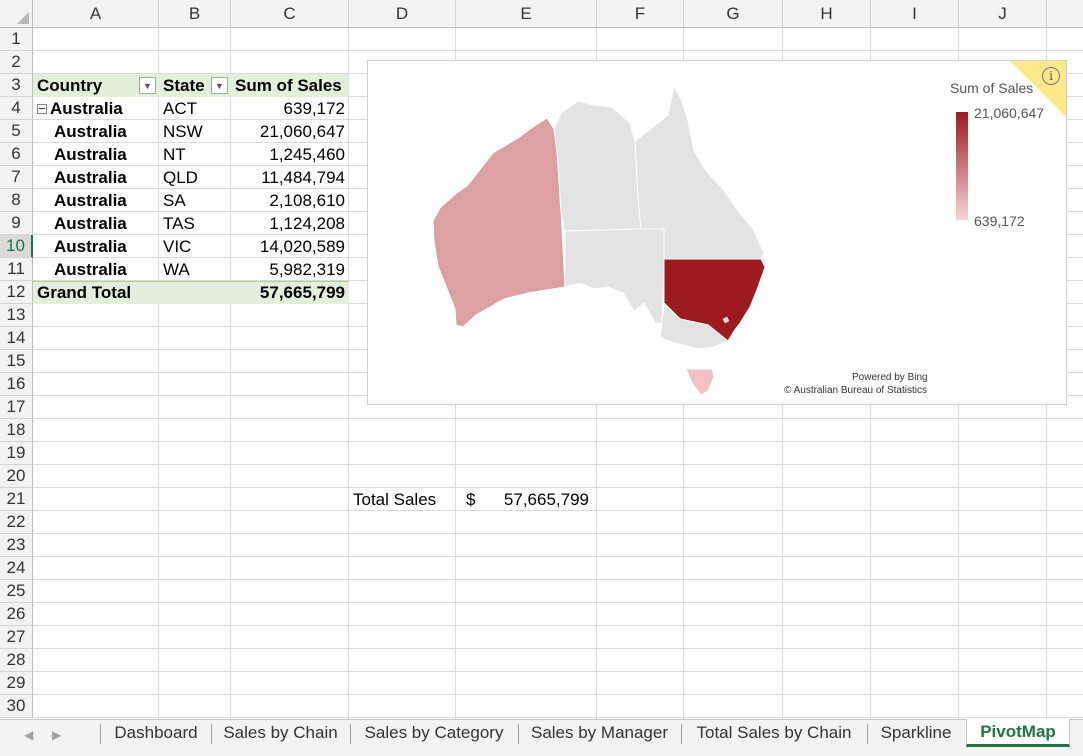 The height and width of the screenshot is (756, 1083). I want to click on map-region-nt, so click(597, 166).